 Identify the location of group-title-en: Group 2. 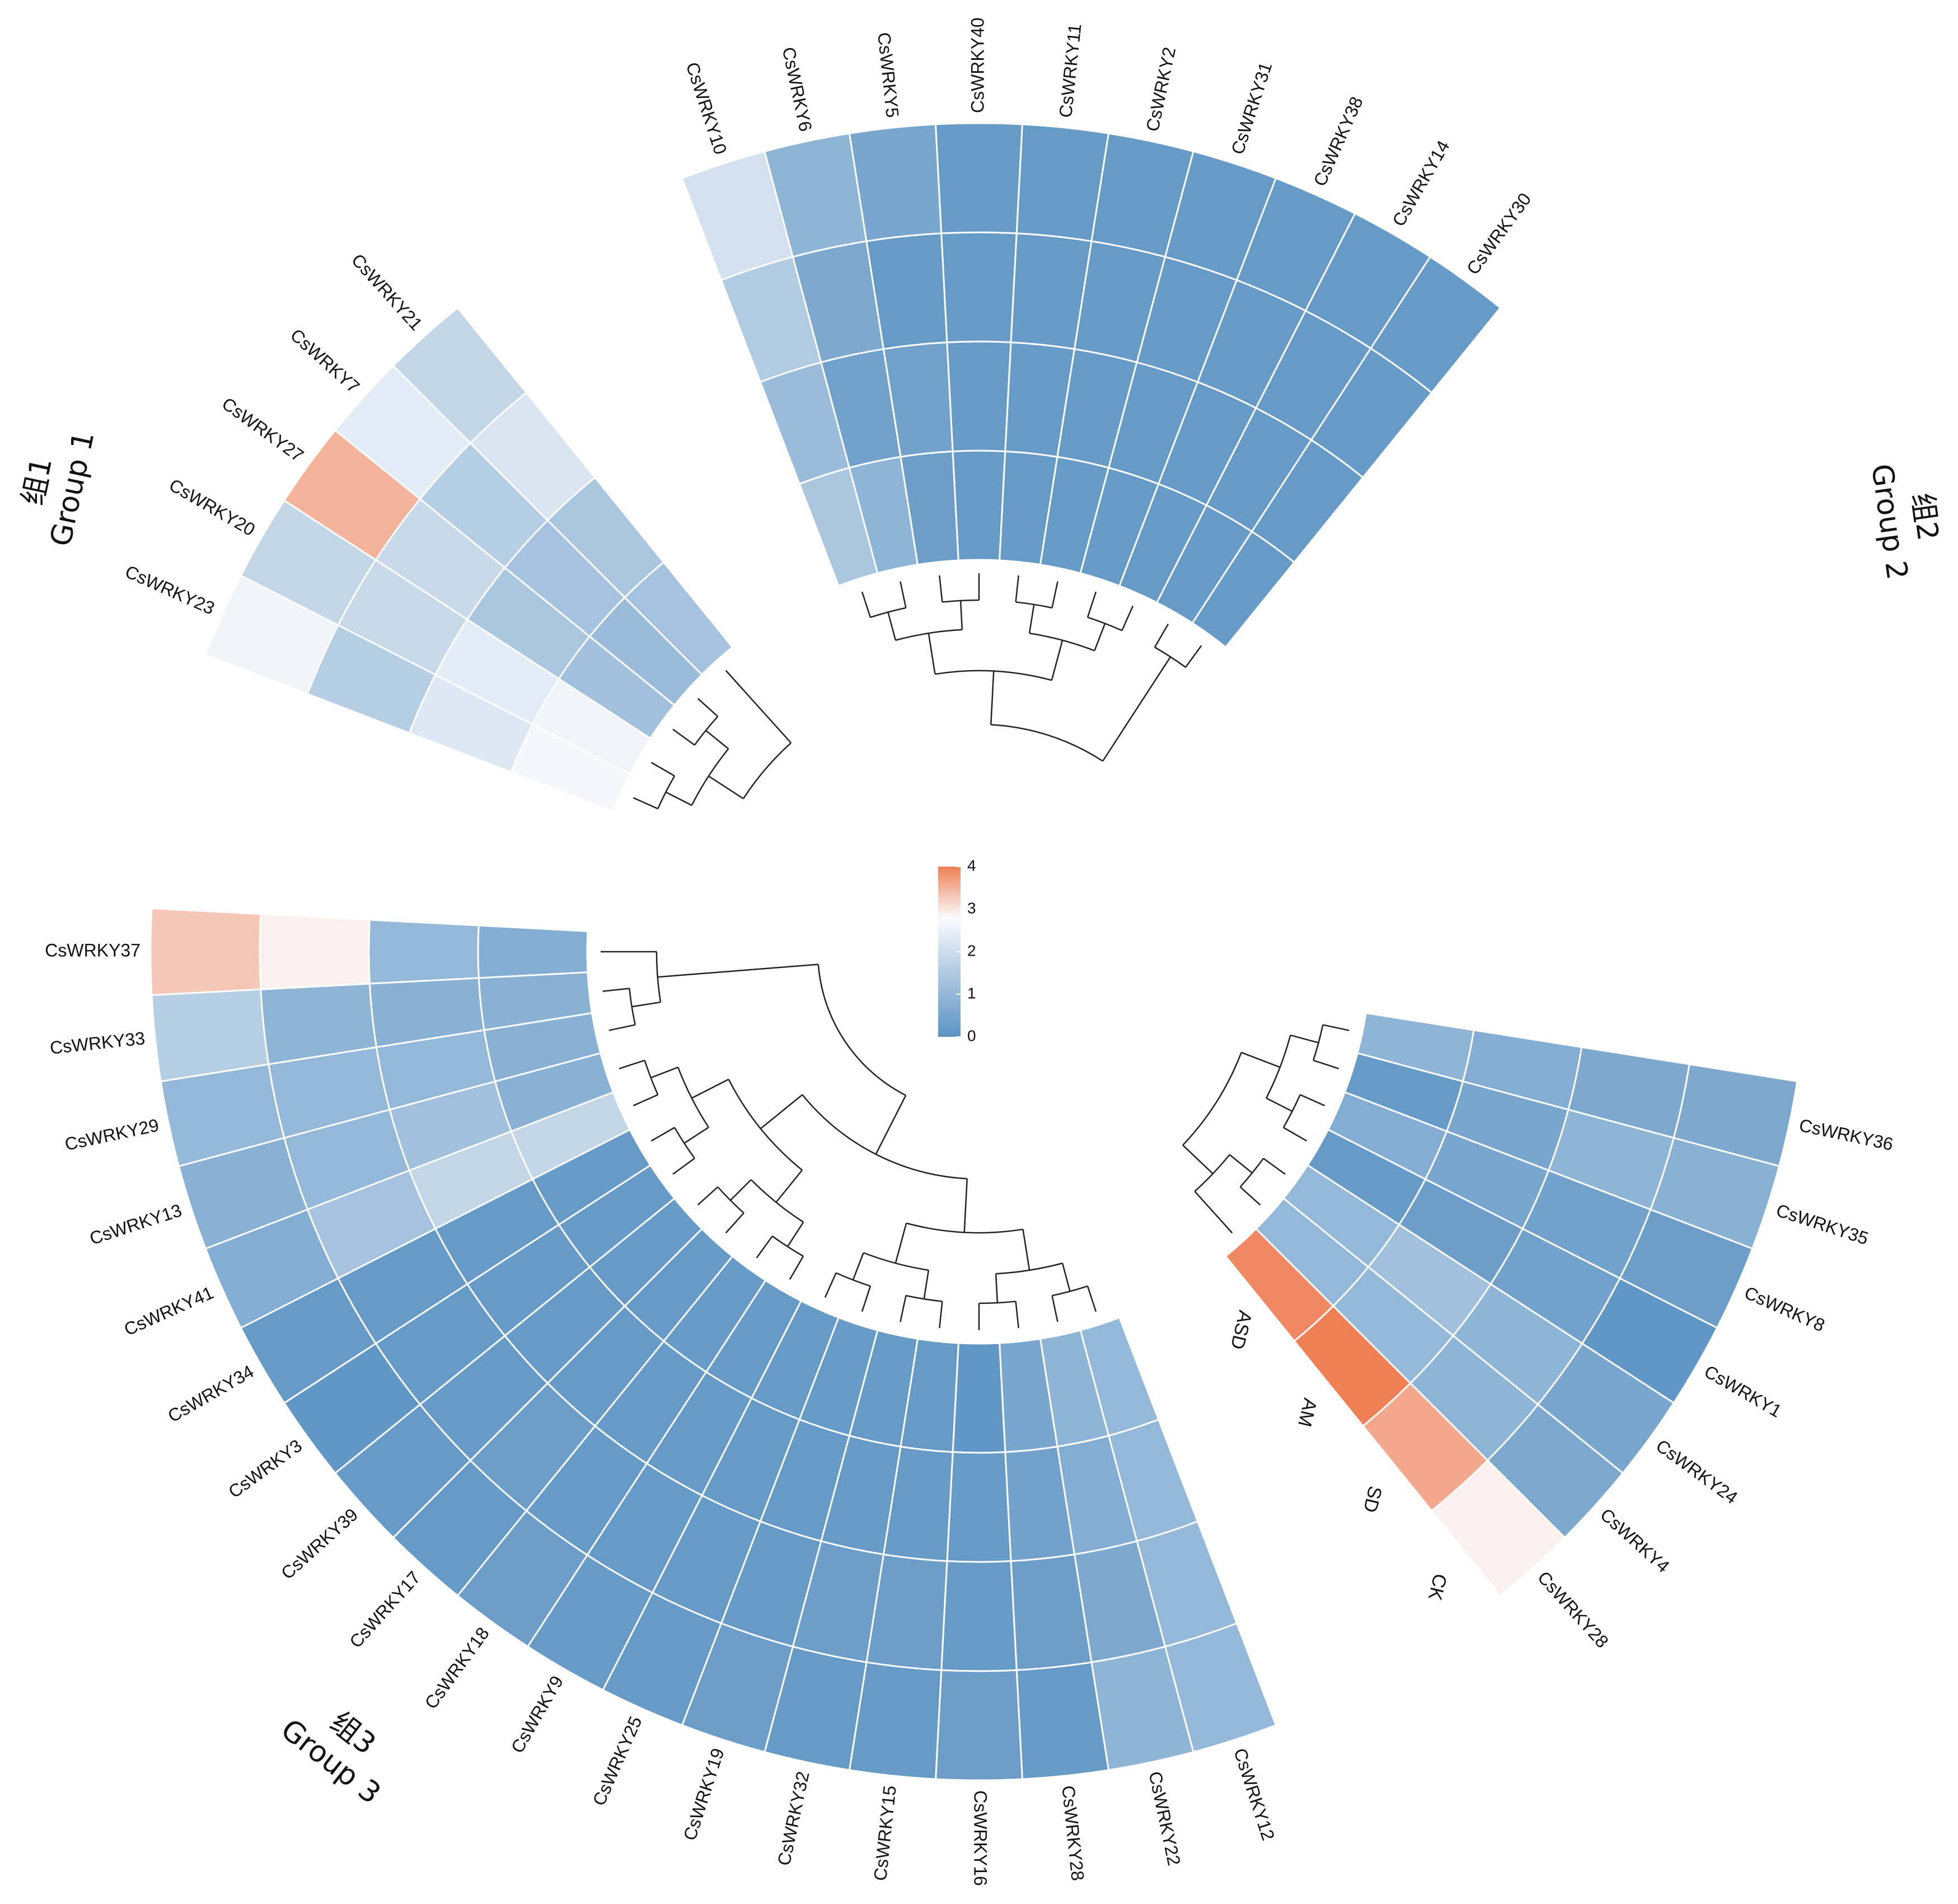
(1889, 522).